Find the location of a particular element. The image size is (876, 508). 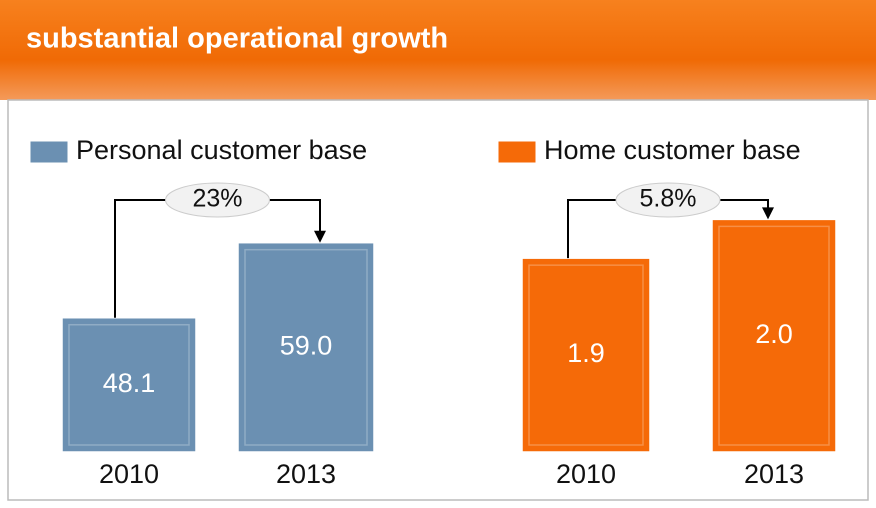

value-label: 48.1 is located at coordinates (129, 383).